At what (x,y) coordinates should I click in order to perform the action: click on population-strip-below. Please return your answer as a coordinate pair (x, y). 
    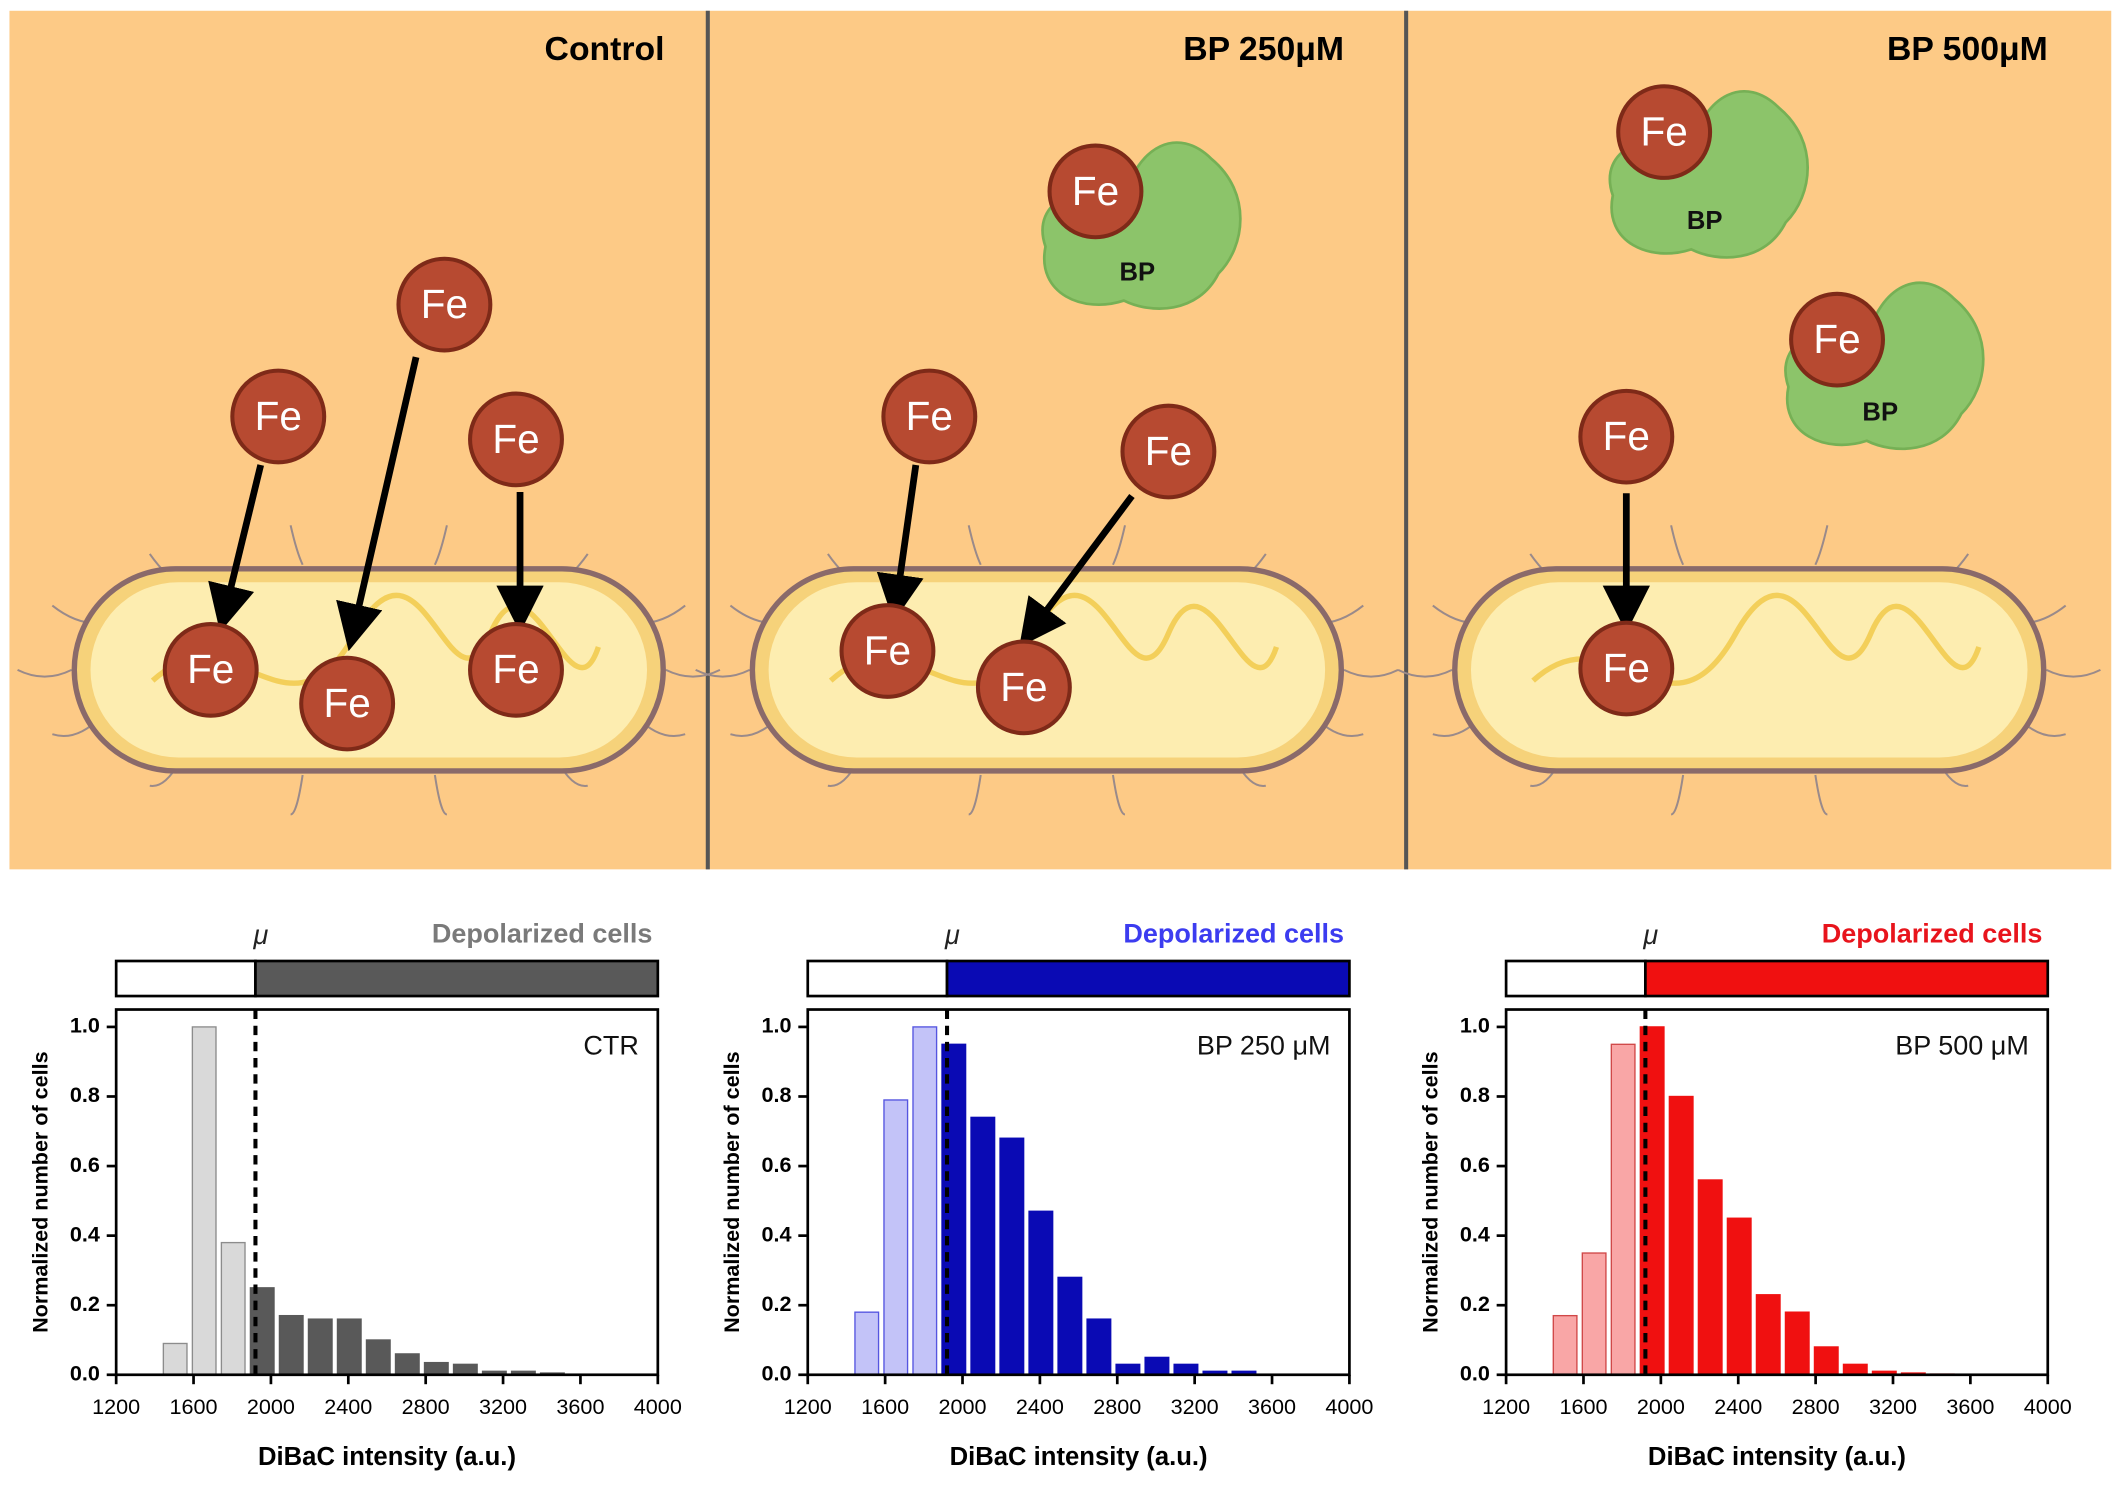
    Looking at the image, I should click on (877, 978).